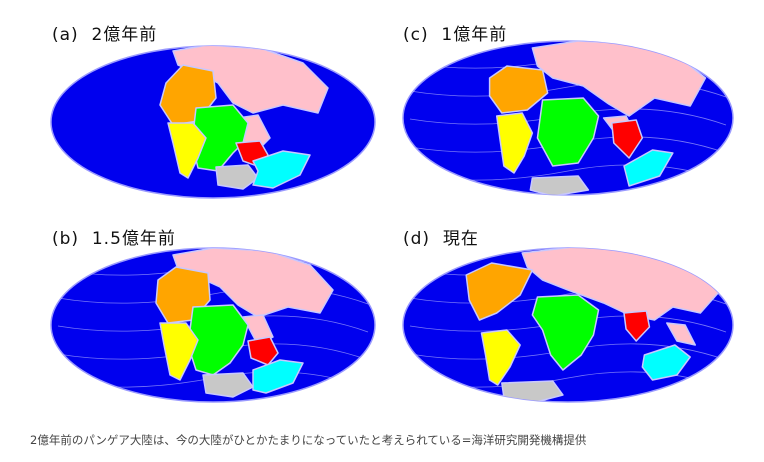 This screenshot has width=764, height=462. Describe the element at coordinates (213, 122) in the screenshot. I see `map-200-million-years-ago` at that location.